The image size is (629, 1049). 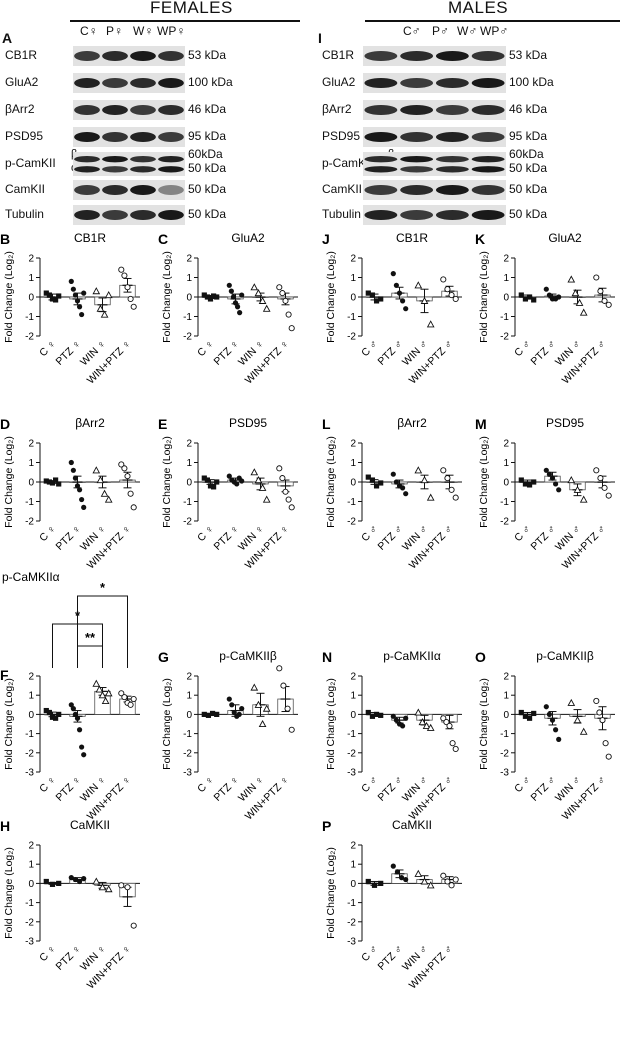 I want to click on molecular-weight-label: 46 kDa, so click(x=207, y=109).